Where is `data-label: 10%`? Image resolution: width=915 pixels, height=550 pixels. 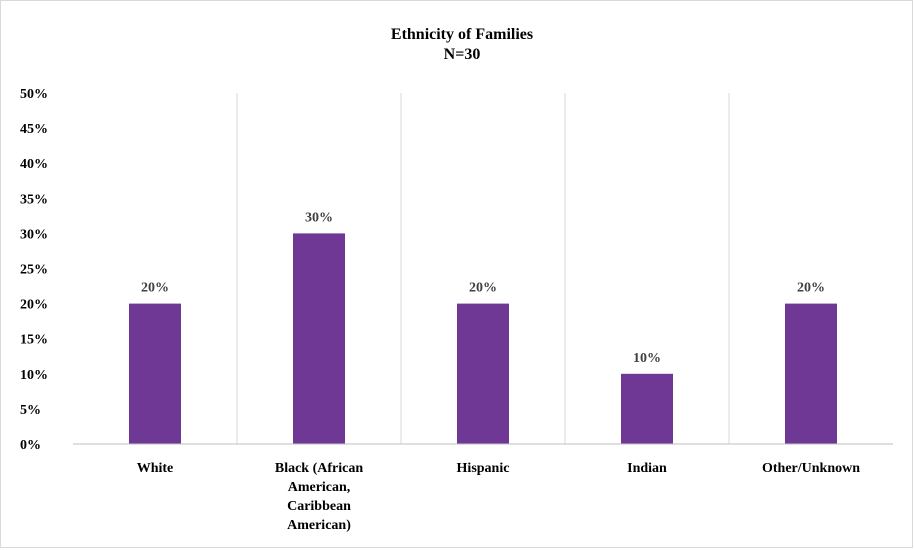
data-label: 10% is located at coordinates (647, 358).